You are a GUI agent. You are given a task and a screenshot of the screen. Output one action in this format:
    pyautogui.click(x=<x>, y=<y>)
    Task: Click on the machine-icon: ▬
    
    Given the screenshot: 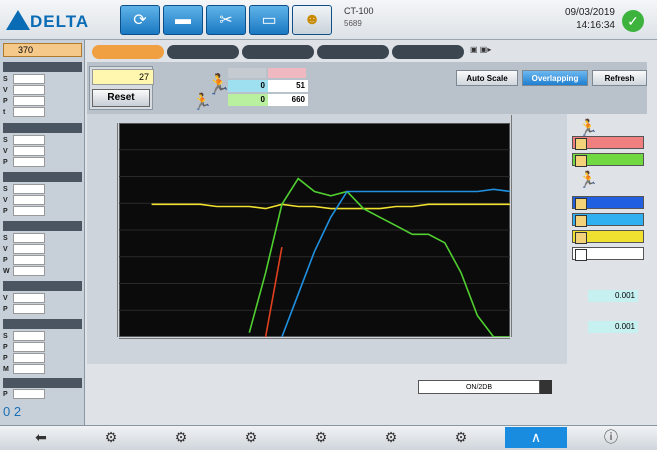 What is the action you would take?
    pyautogui.click(x=183, y=19)
    